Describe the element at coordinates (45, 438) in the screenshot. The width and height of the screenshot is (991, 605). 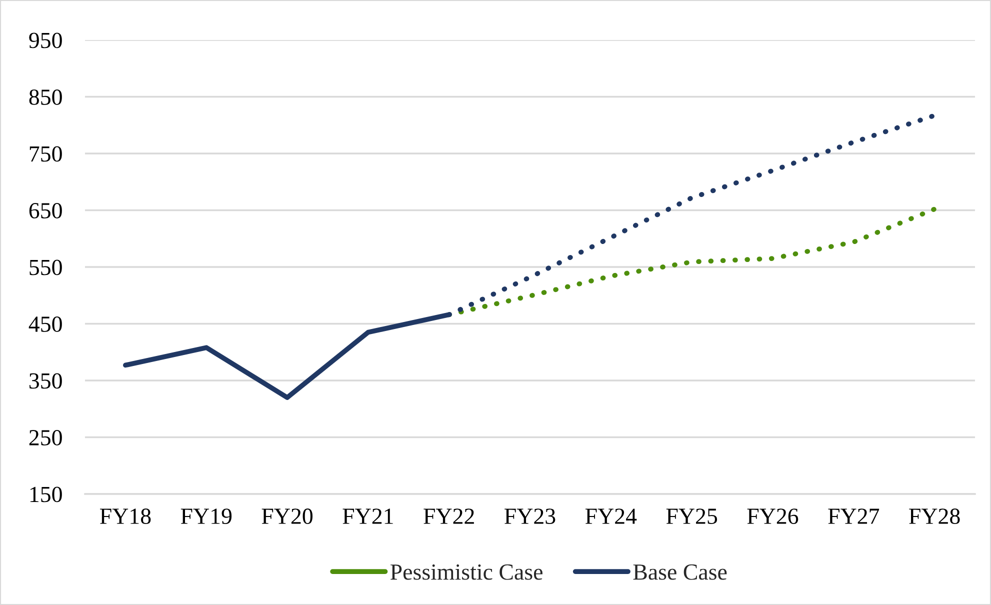
I see `y-tick-label: 250` at that location.